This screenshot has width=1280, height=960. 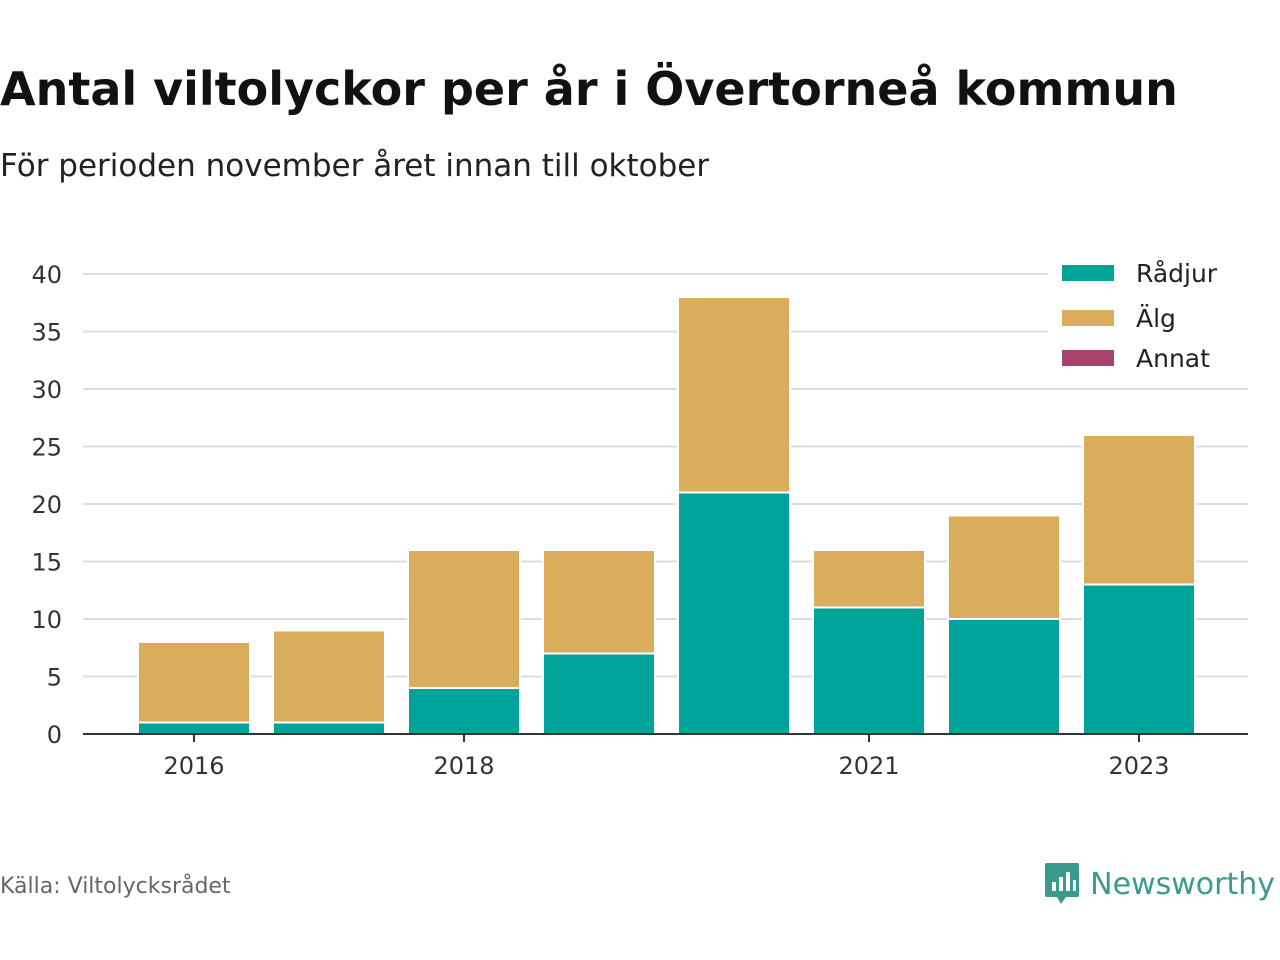 I want to click on brand-logo: Newsworthy, so click(x=1159, y=884).